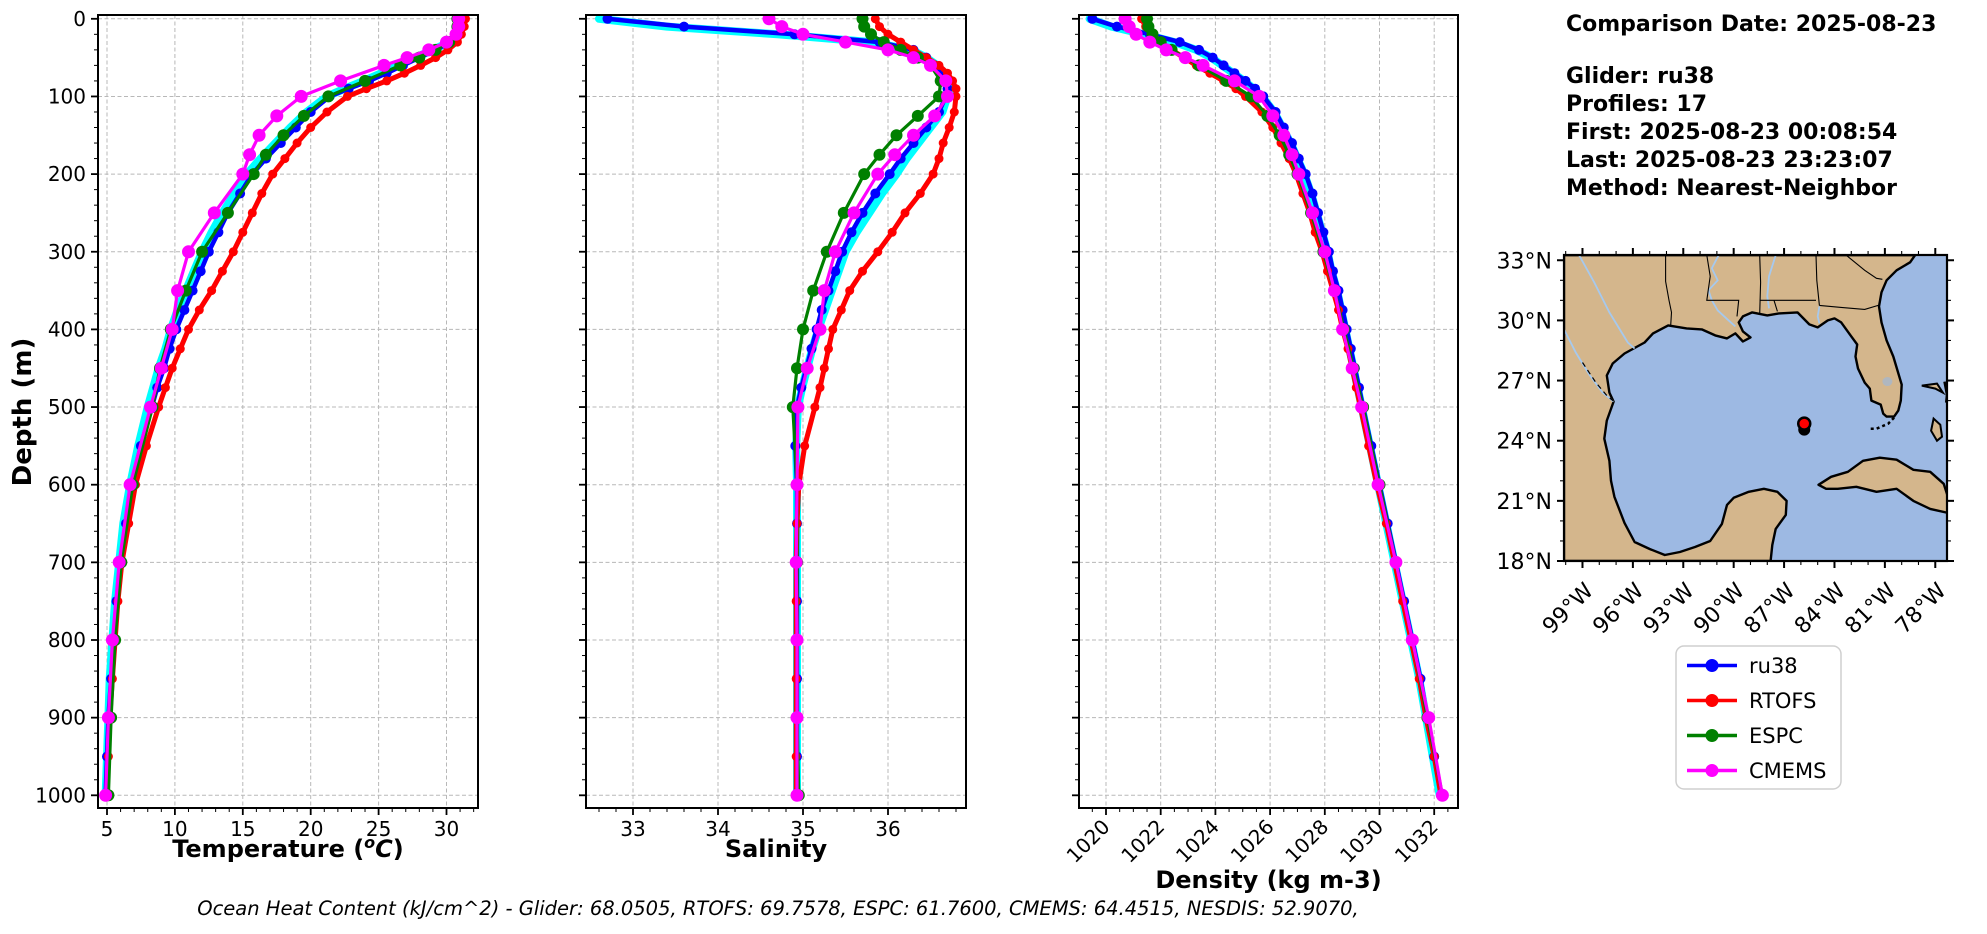 This screenshot has width=1987, height=934. I want to click on y-axis-label: Depth (m), so click(23, 412).